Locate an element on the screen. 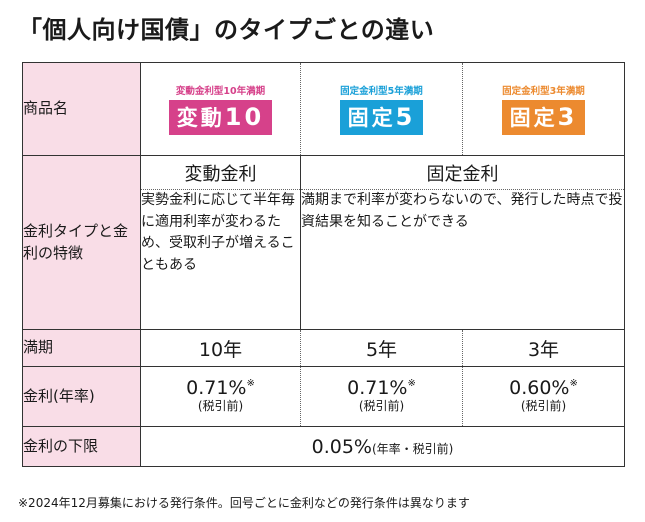 This screenshot has width=645, height=522. product-badge-floating10: 変動金利型10年満期 変動10 is located at coordinates (220, 109).